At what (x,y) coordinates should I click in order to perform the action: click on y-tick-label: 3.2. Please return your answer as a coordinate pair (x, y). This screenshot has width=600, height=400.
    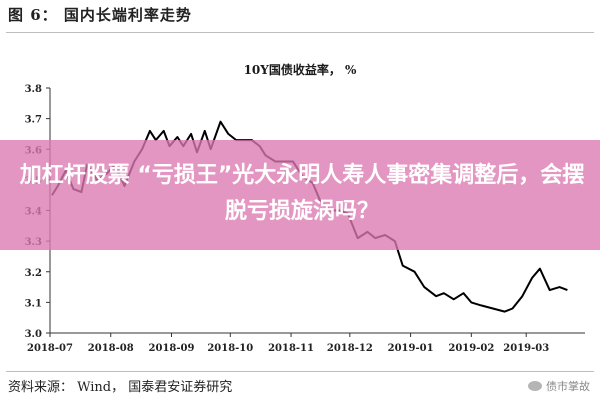
    Looking at the image, I should click on (33, 273).